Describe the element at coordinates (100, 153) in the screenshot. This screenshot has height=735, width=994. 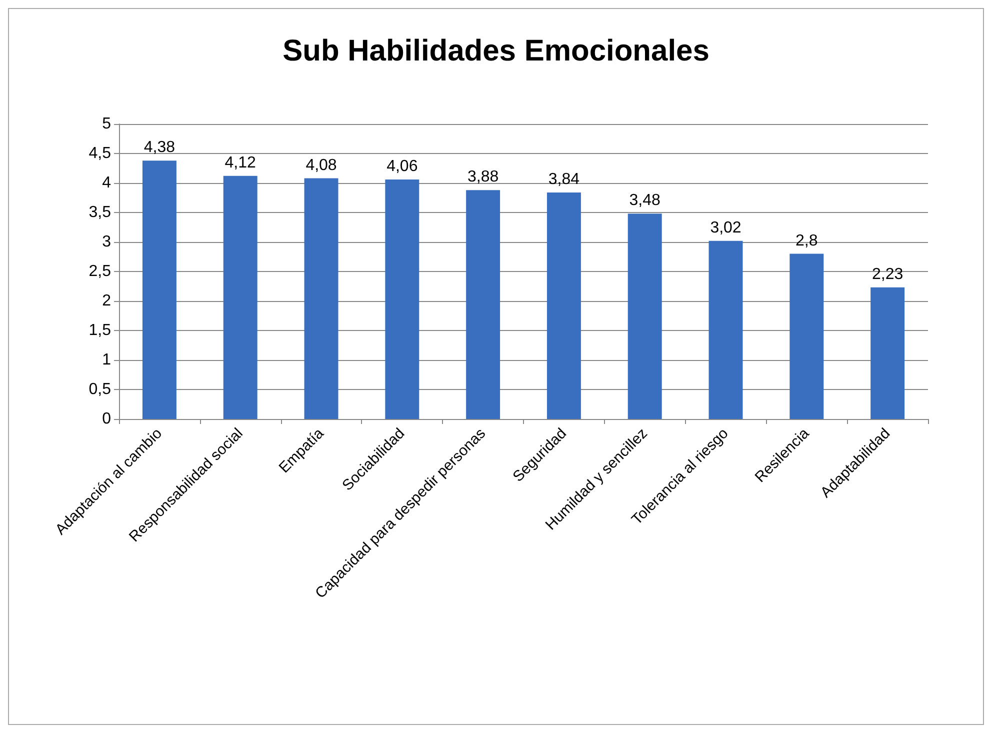
I see `y-tick-label: 4,5` at that location.